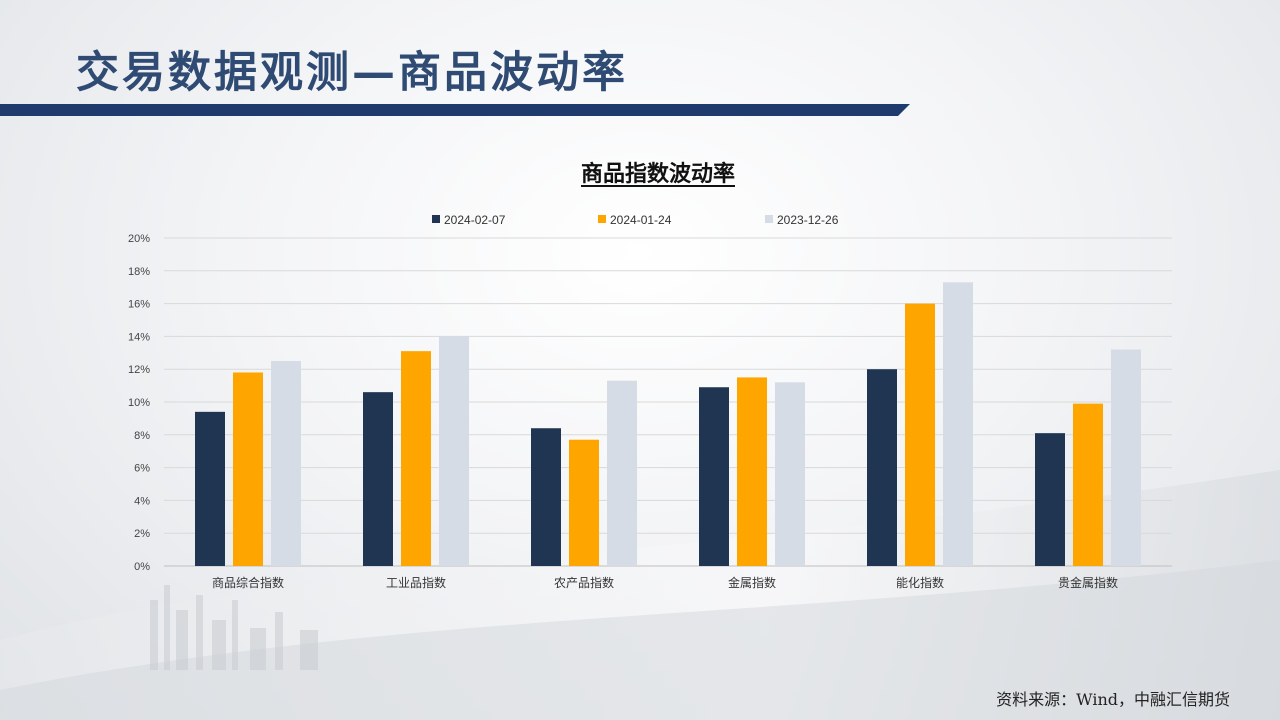 The height and width of the screenshot is (720, 1280). Describe the element at coordinates (752, 582) in the screenshot. I see `x-tick-label: 金属指数` at that location.